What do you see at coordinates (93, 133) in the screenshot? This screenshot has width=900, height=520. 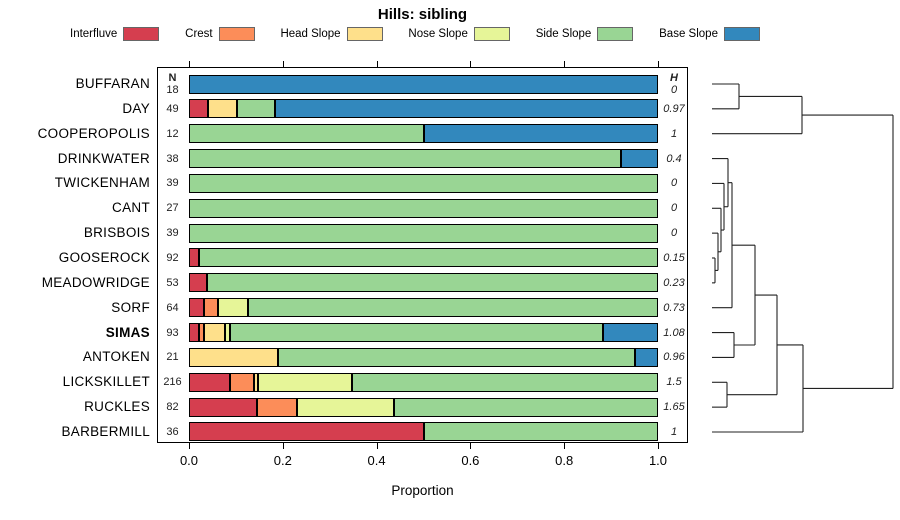 I see `row-label-cooperopolis: COOPEROPOLIS` at bounding box center [93, 133].